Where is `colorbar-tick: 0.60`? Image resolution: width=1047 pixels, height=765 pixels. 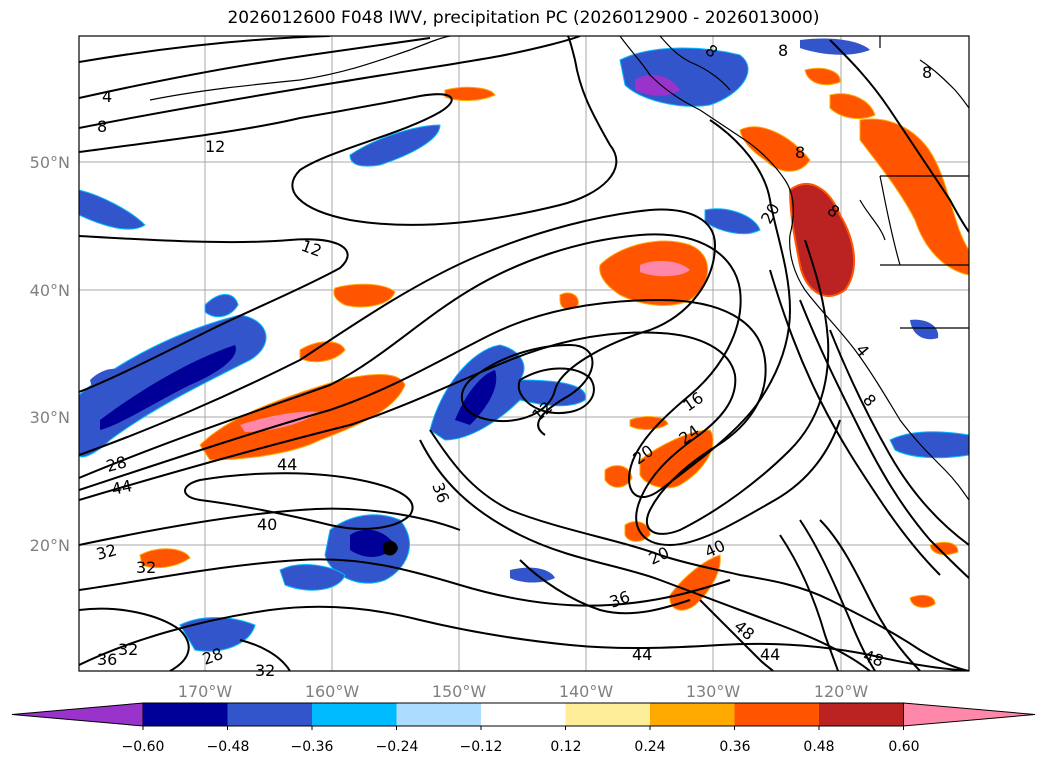 colorbar-tick: 0.60 is located at coordinates (903, 747).